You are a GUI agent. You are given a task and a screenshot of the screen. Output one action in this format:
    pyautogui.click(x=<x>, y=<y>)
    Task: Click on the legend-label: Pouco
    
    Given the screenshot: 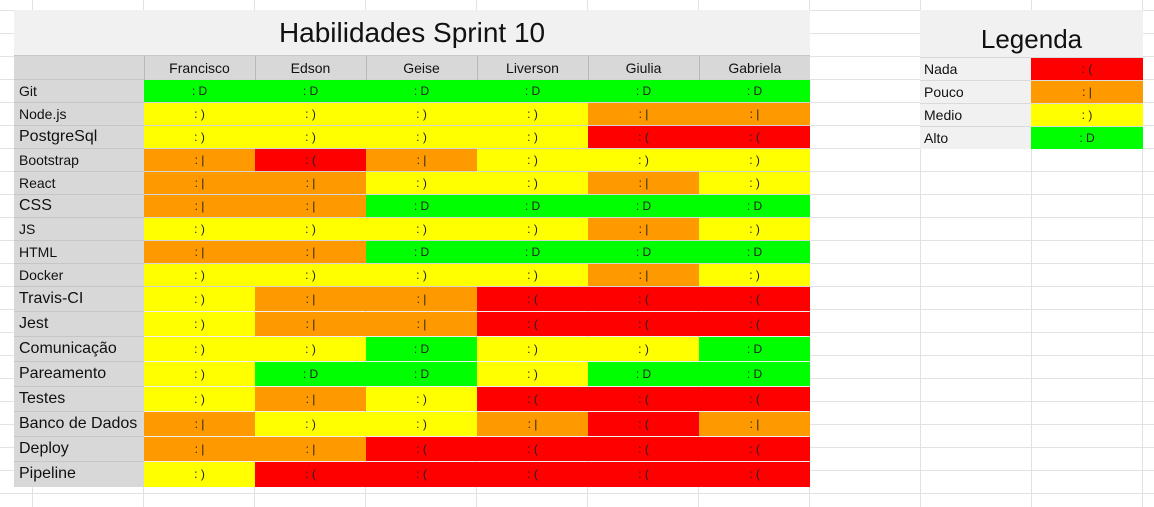 What is the action you would take?
    pyautogui.click(x=975, y=92)
    